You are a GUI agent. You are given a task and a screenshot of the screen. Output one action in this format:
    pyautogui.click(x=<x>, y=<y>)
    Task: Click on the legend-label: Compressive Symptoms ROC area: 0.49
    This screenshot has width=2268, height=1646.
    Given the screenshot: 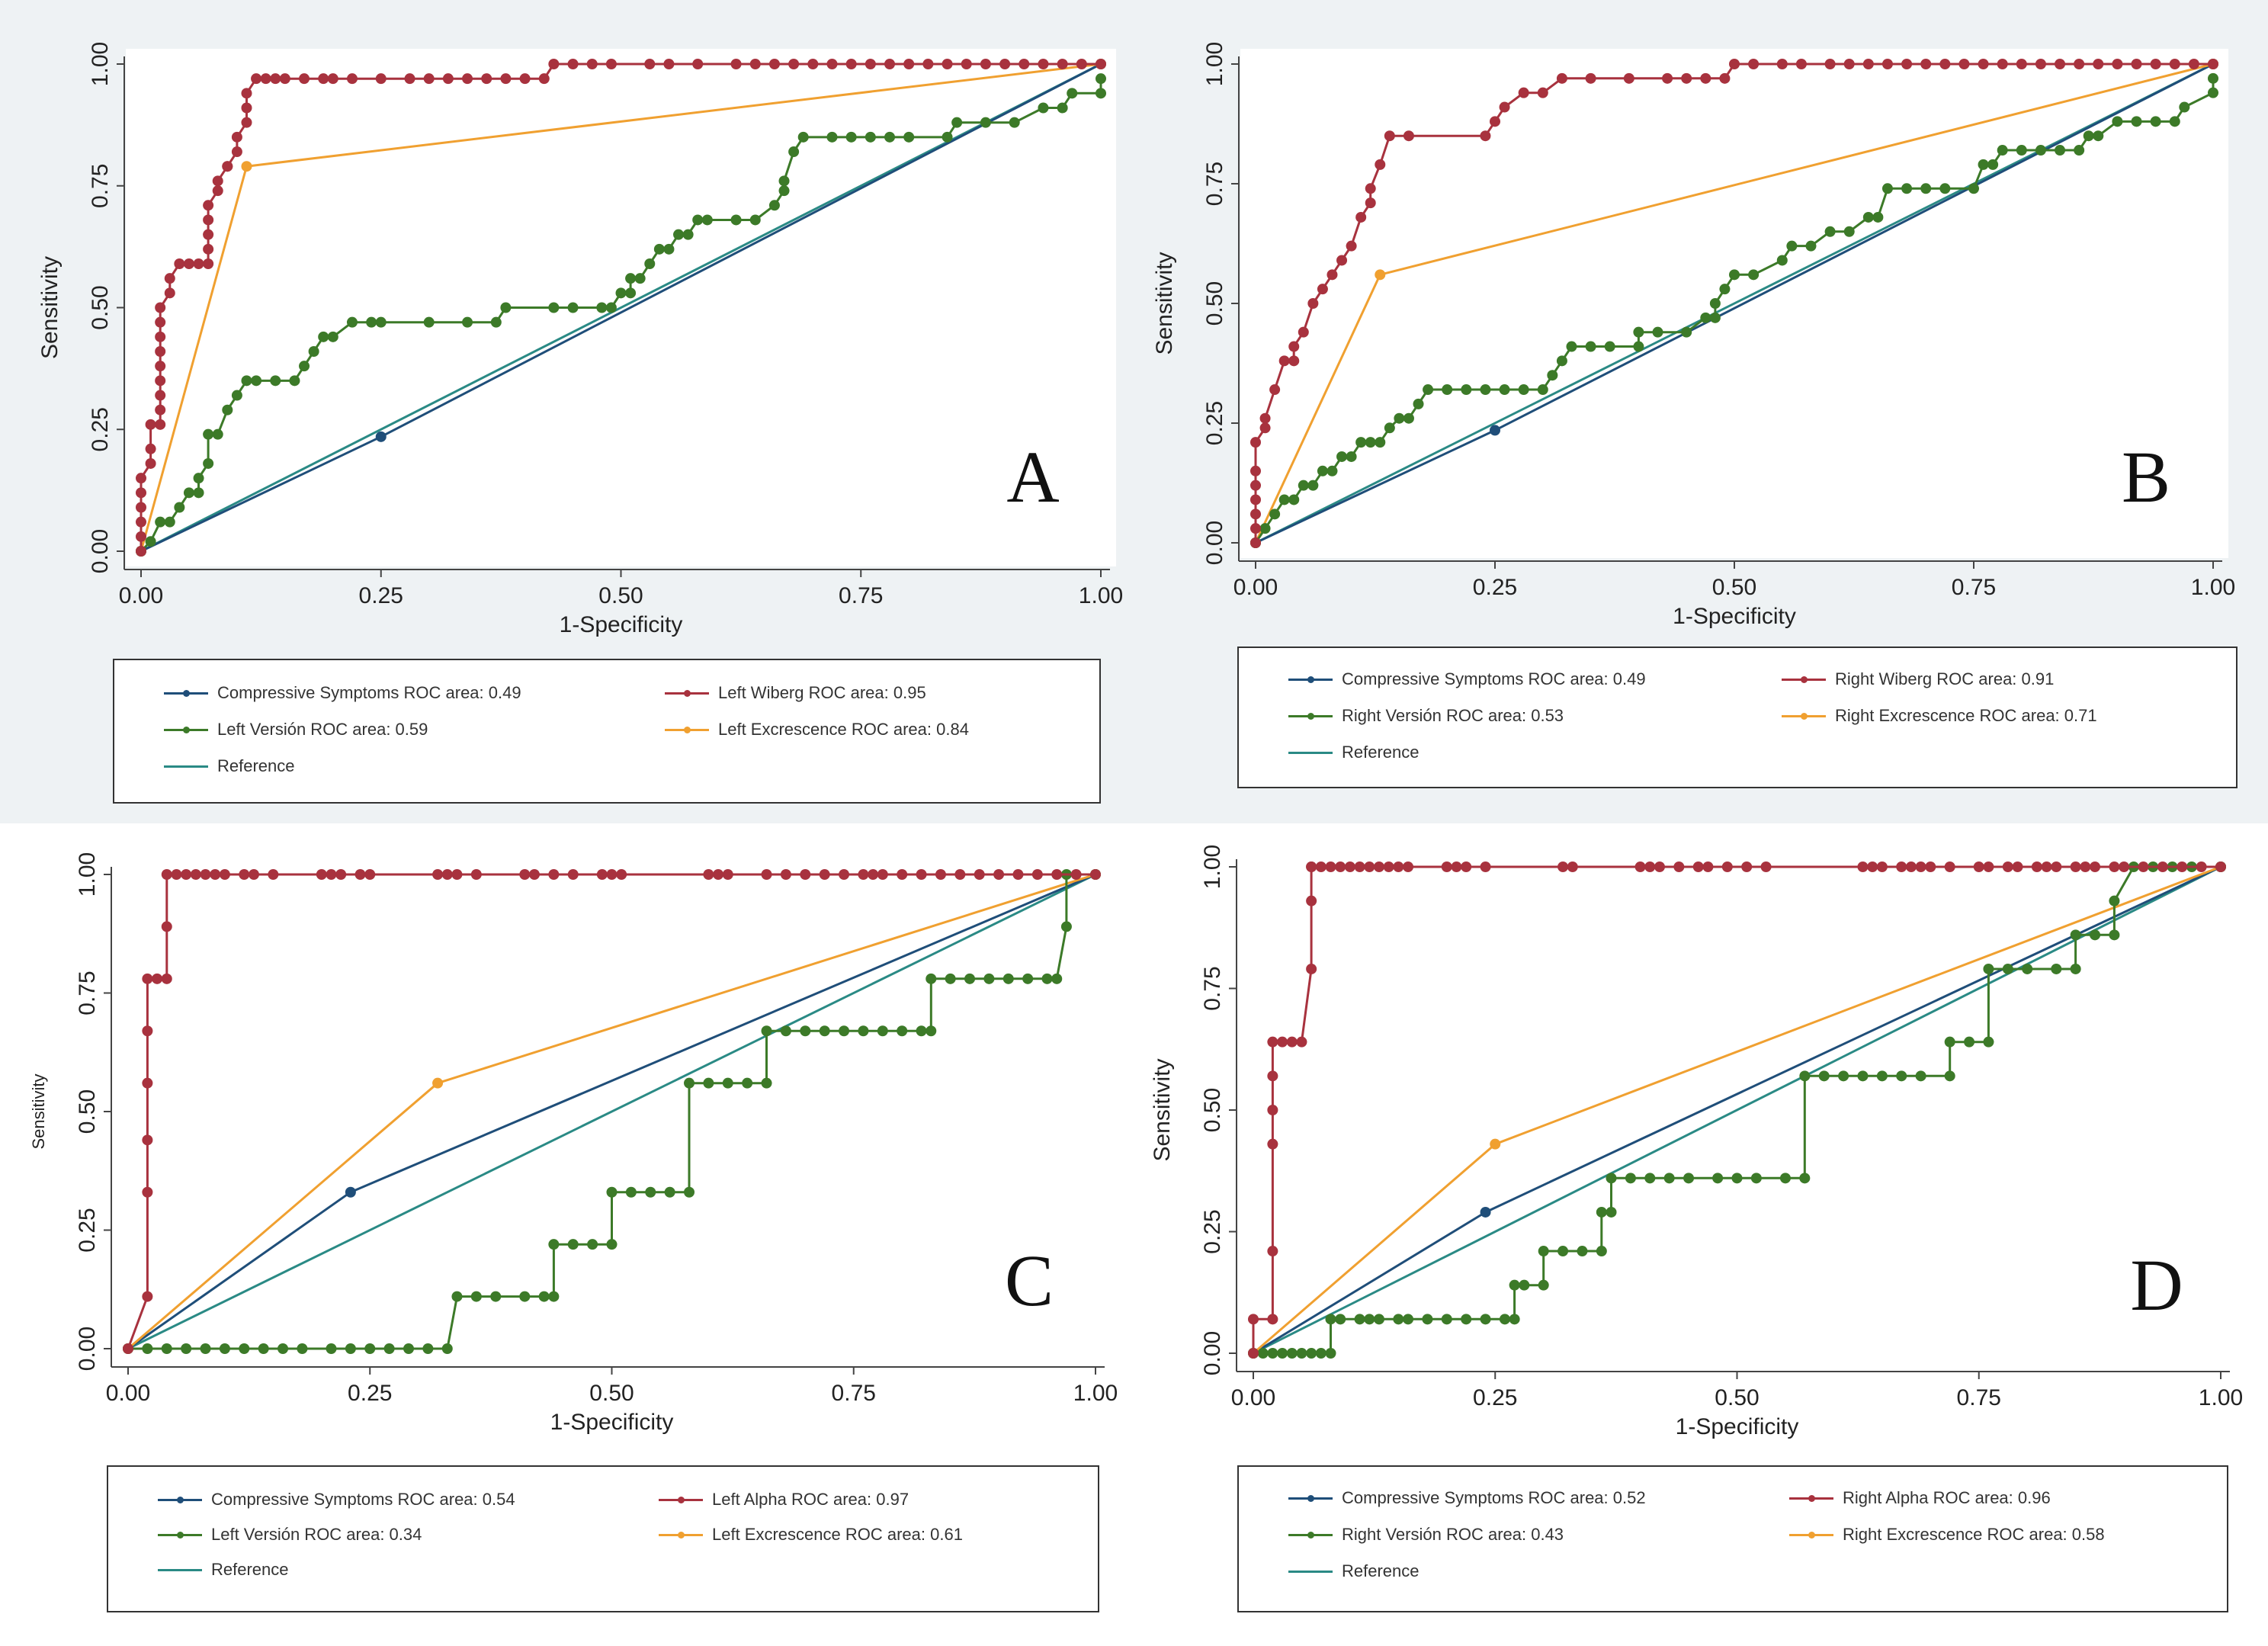 What is the action you would take?
    pyautogui.click(x=369, y=692)
    